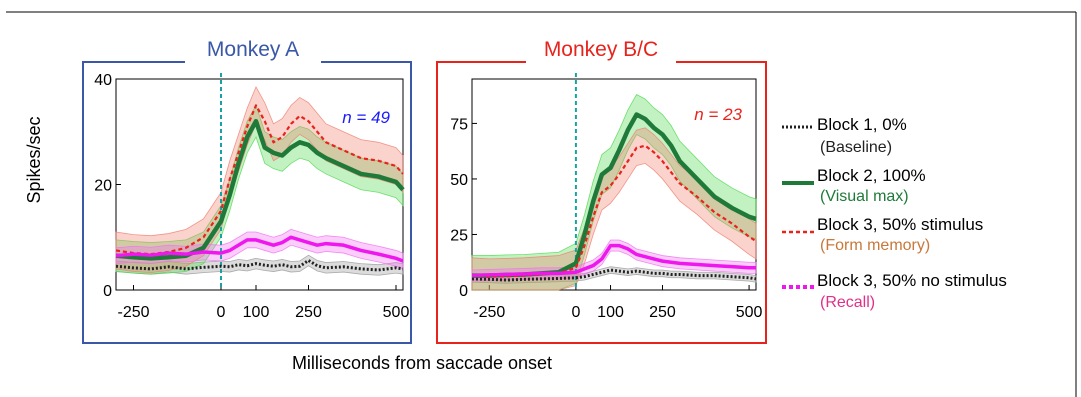  Describe the element at coordinates (718, 114) in the screenshot. I see `n-annotation-monkey-bc: n = 23` at that location.